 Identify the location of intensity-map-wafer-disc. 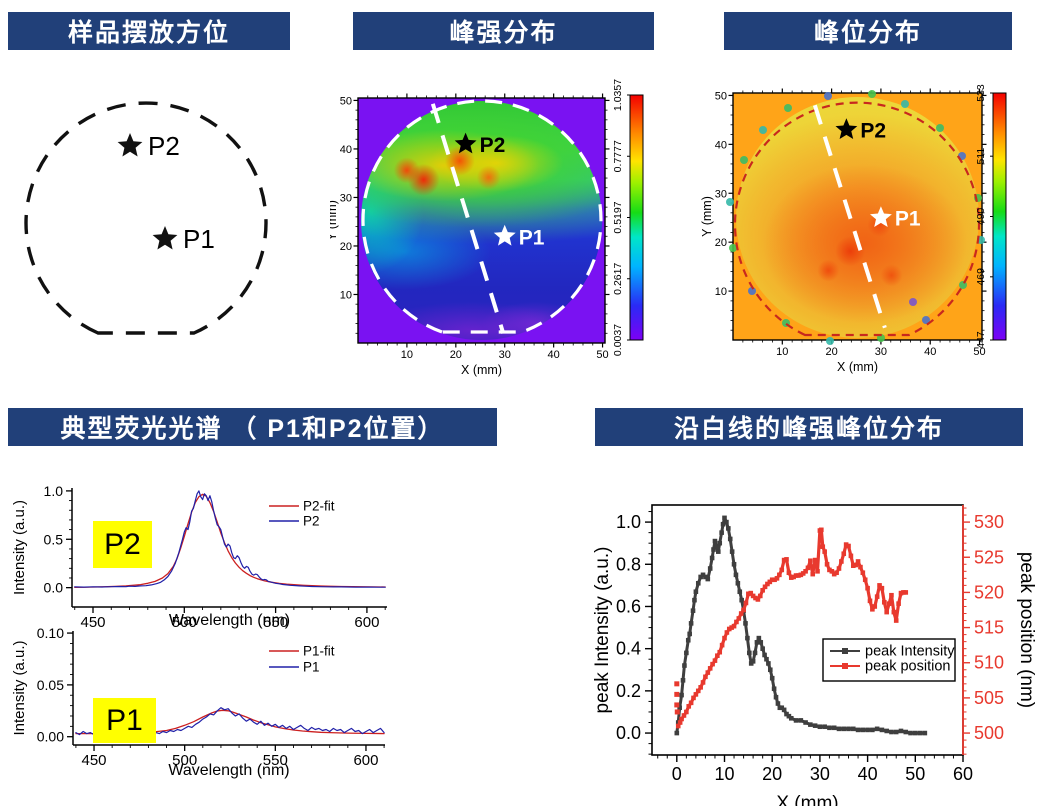
(481, 220).